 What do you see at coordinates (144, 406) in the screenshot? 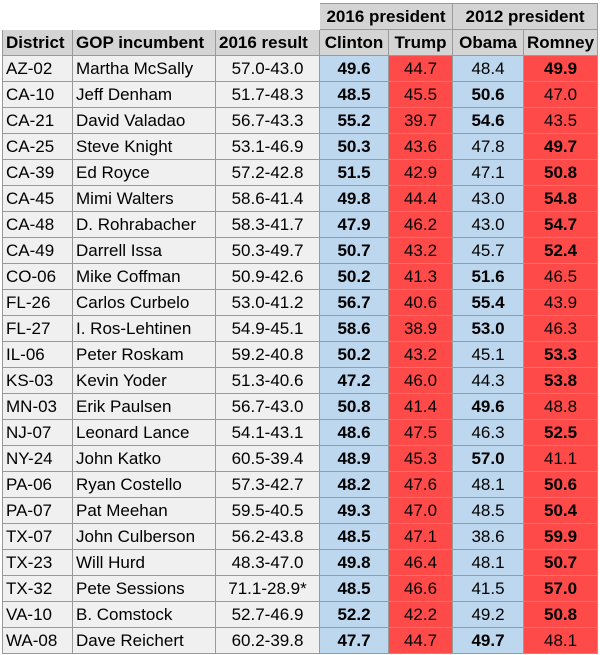
I see `cell-incumbent: Erik Paulsen` at bounding box center [144, 406].